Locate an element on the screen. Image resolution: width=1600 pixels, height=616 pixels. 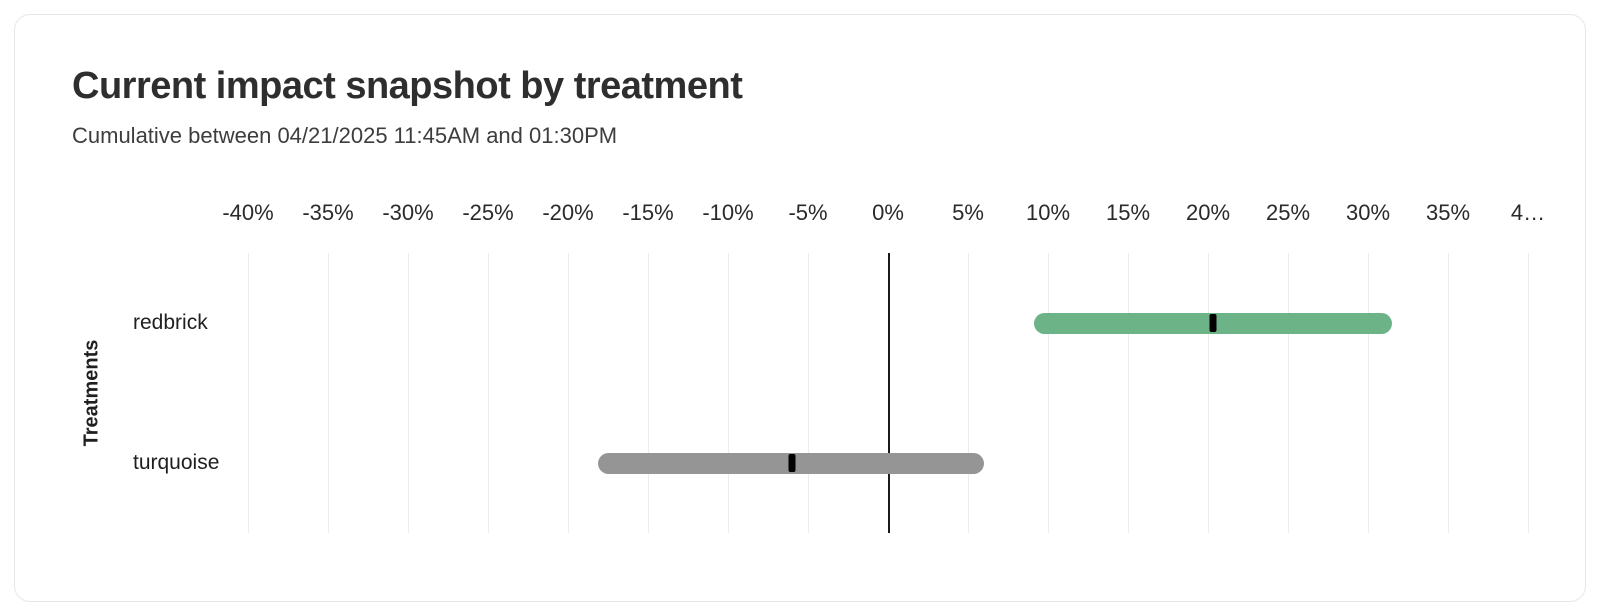
x-tick-label: 15% is located at coordinates (1128, 212).